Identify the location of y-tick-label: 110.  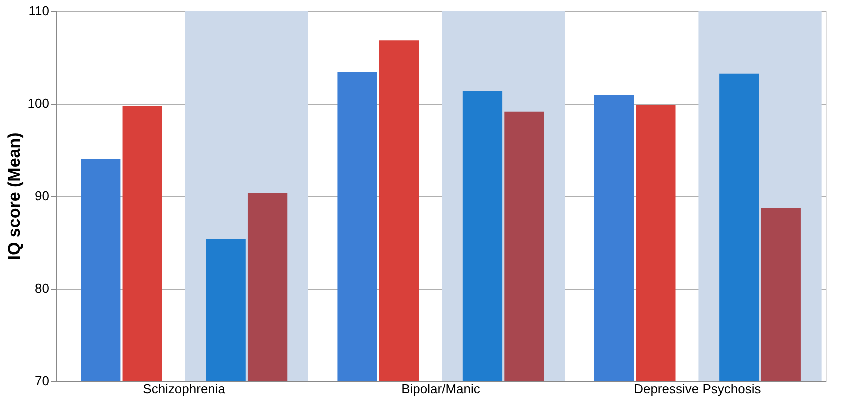
(39, 11).